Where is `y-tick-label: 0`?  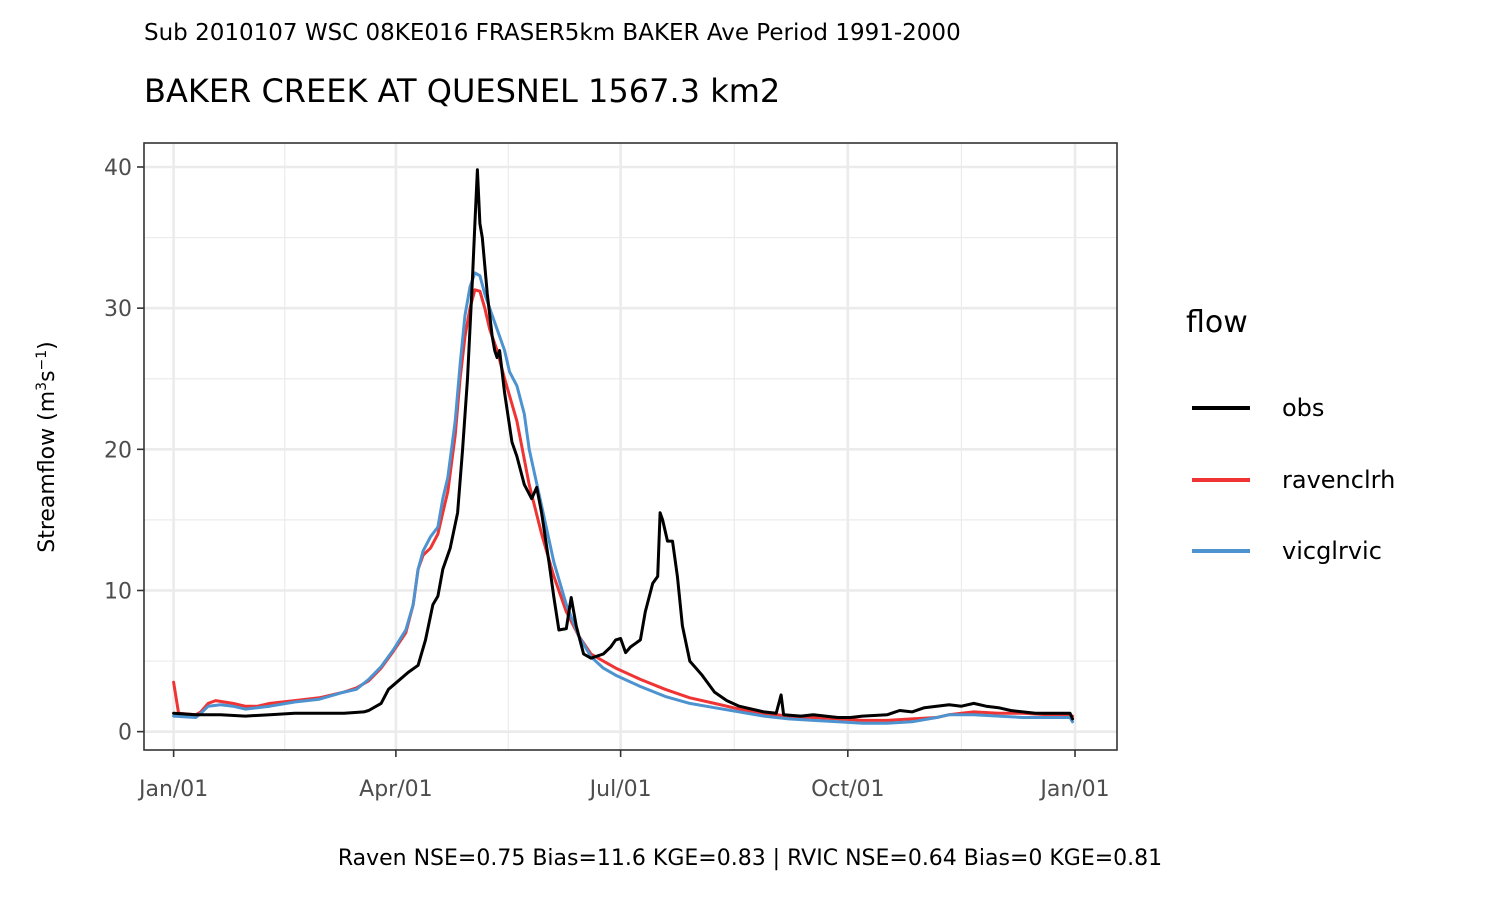 y-tick-label: 0 is located at coordinates (125, 733).